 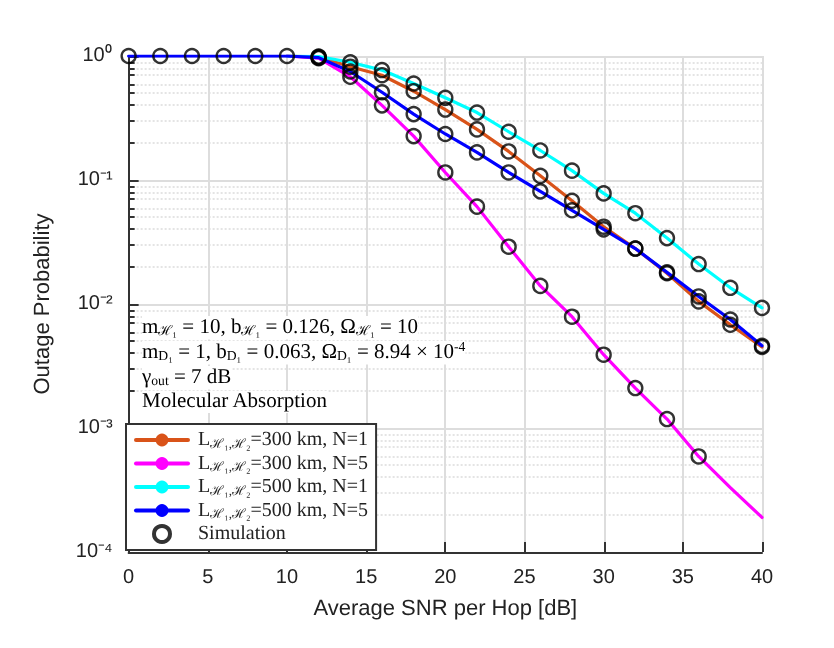 I want to click on x-tick-label: 15, so click(x=367, y=578).